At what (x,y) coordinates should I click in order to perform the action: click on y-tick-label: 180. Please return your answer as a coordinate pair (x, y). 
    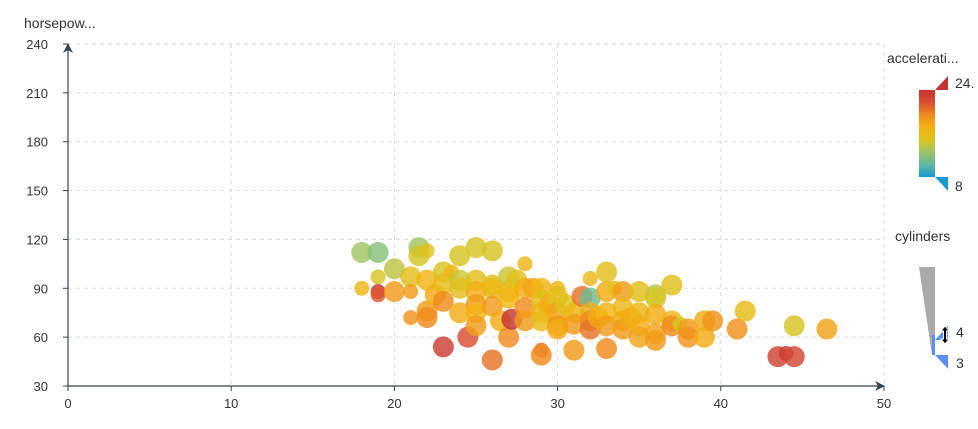
    Looking at the image, I should click on (37, 142).